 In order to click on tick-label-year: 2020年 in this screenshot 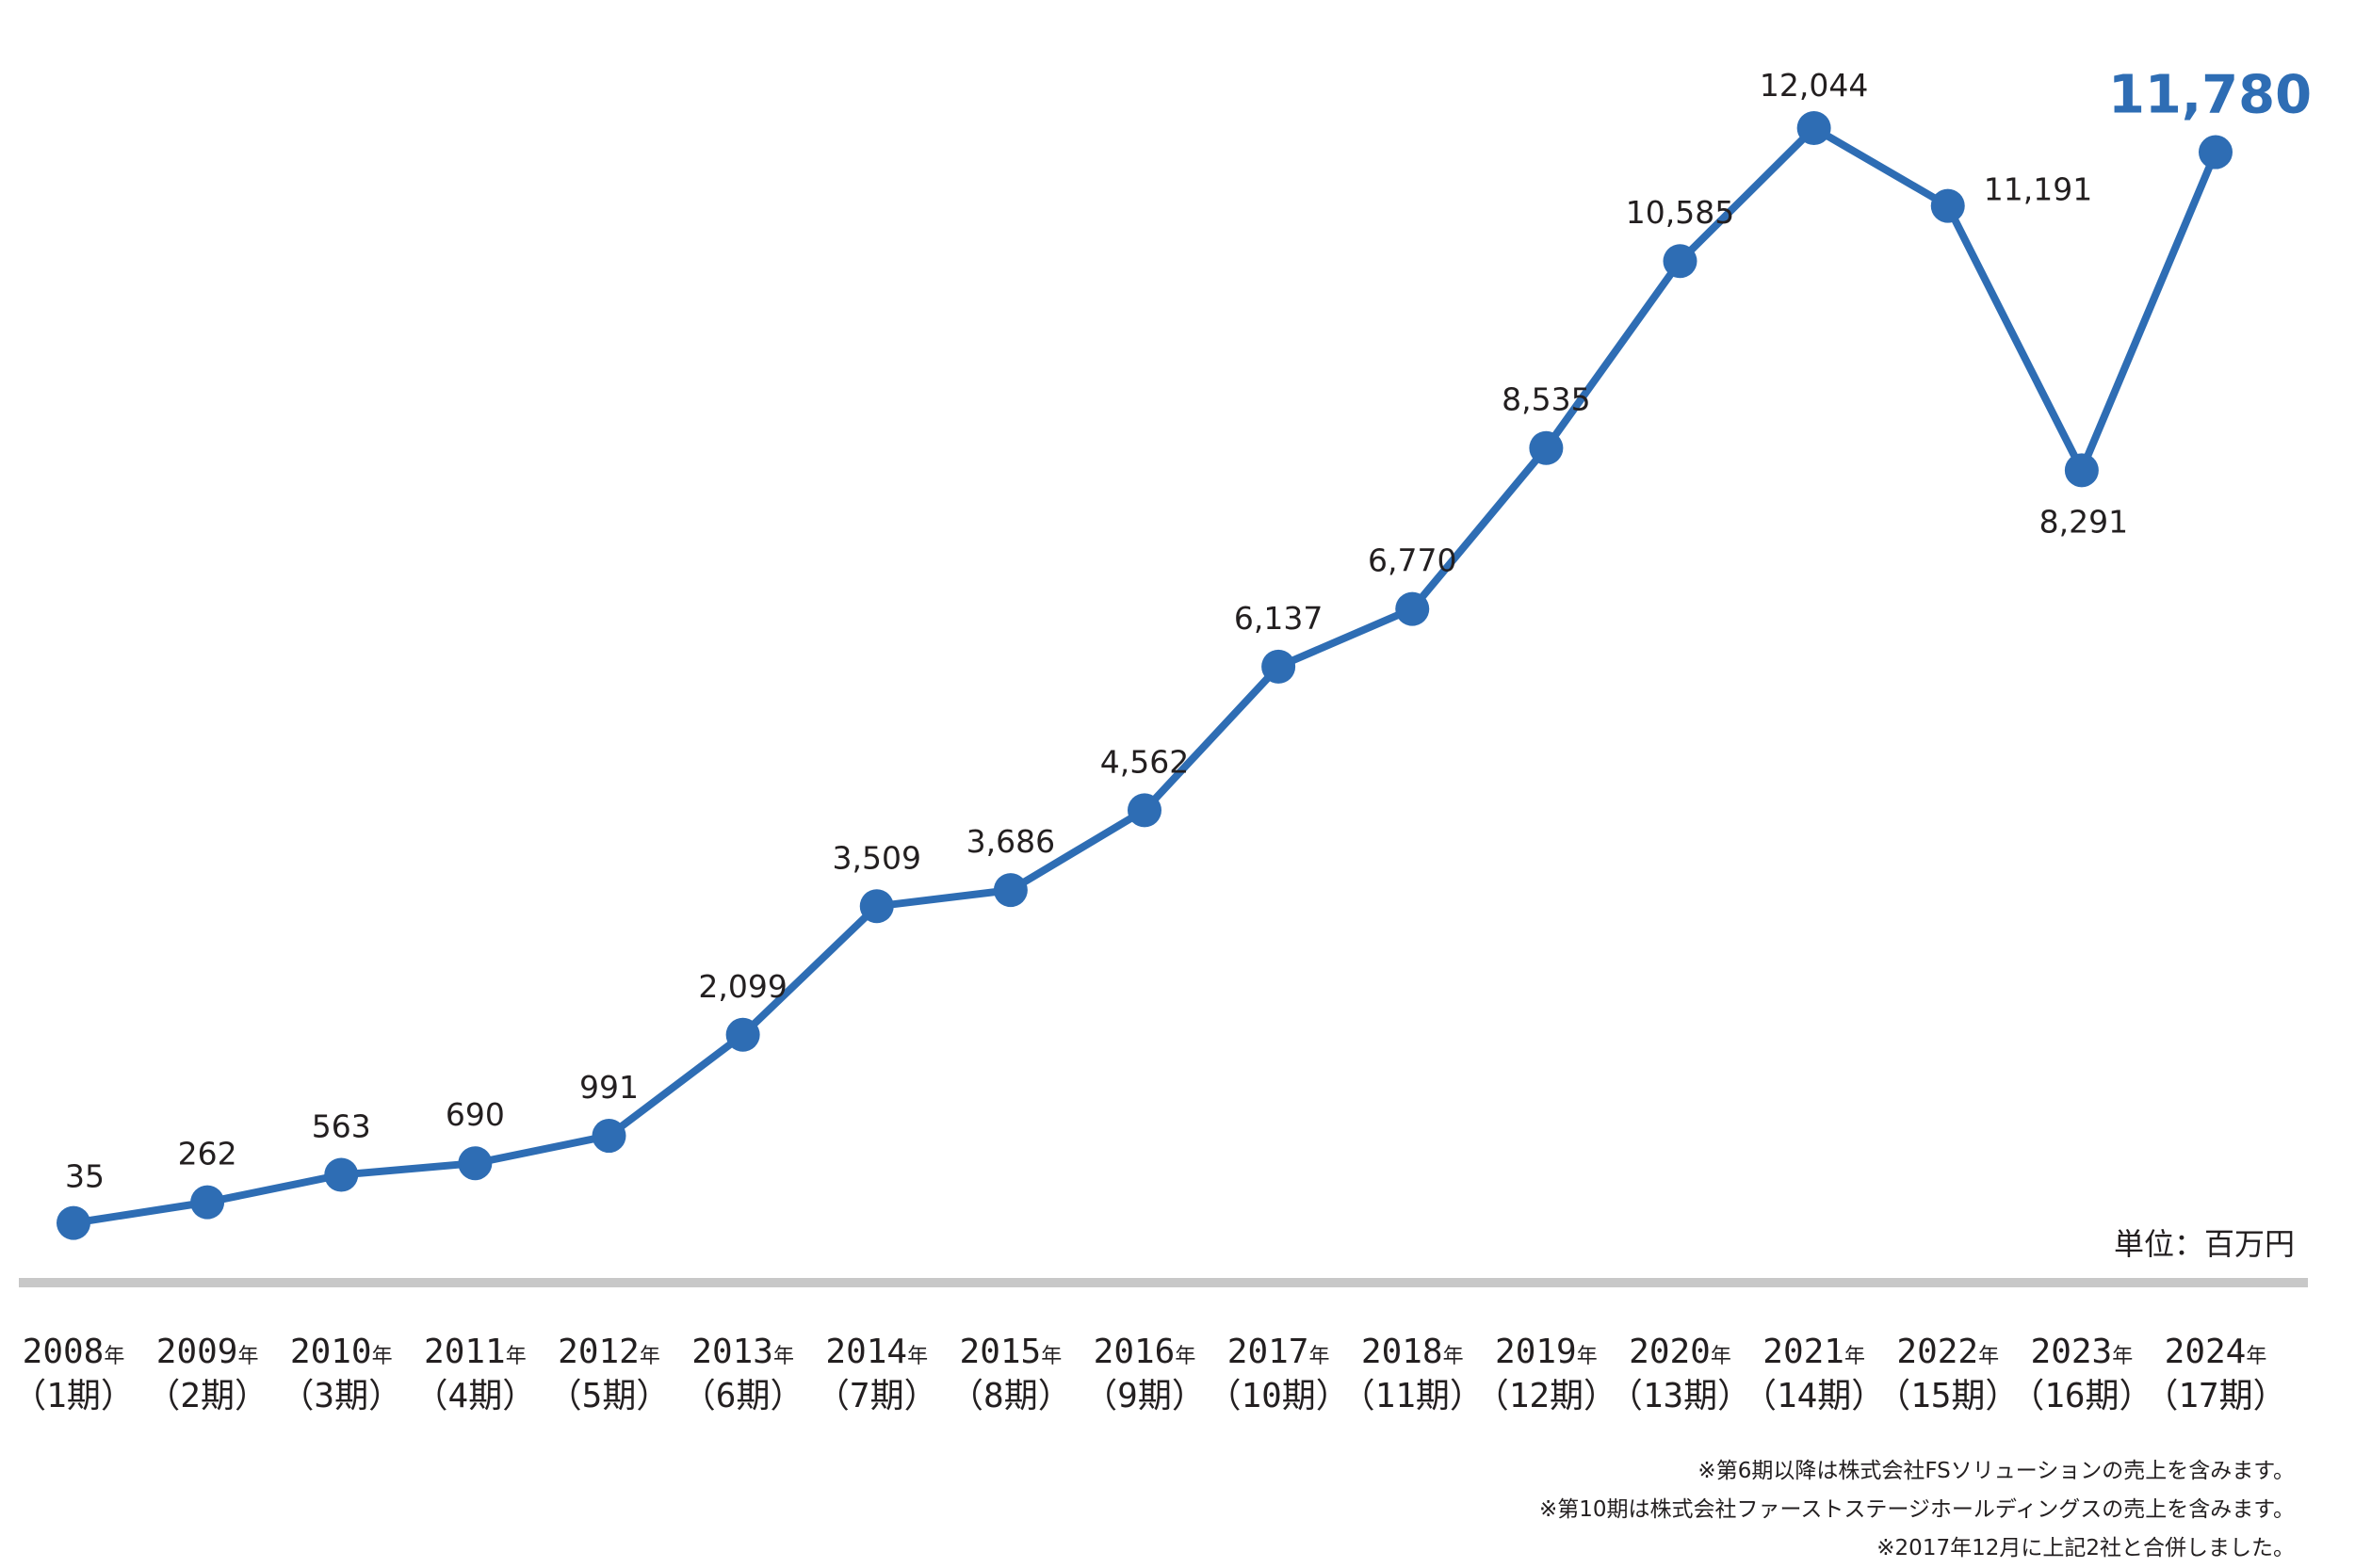, I will do `click(1680, 1352)`.